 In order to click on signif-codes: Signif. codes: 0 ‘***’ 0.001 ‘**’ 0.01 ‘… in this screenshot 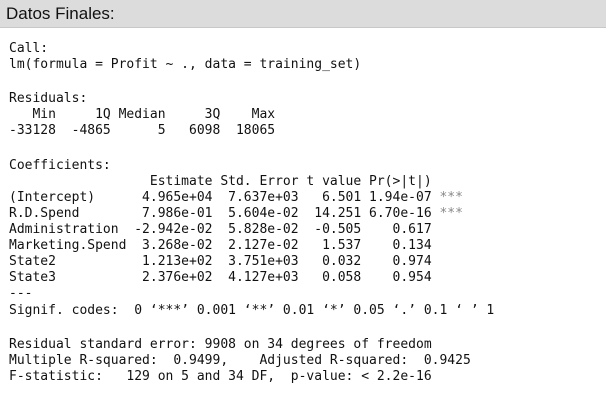, I will do `click(252, 310)`.